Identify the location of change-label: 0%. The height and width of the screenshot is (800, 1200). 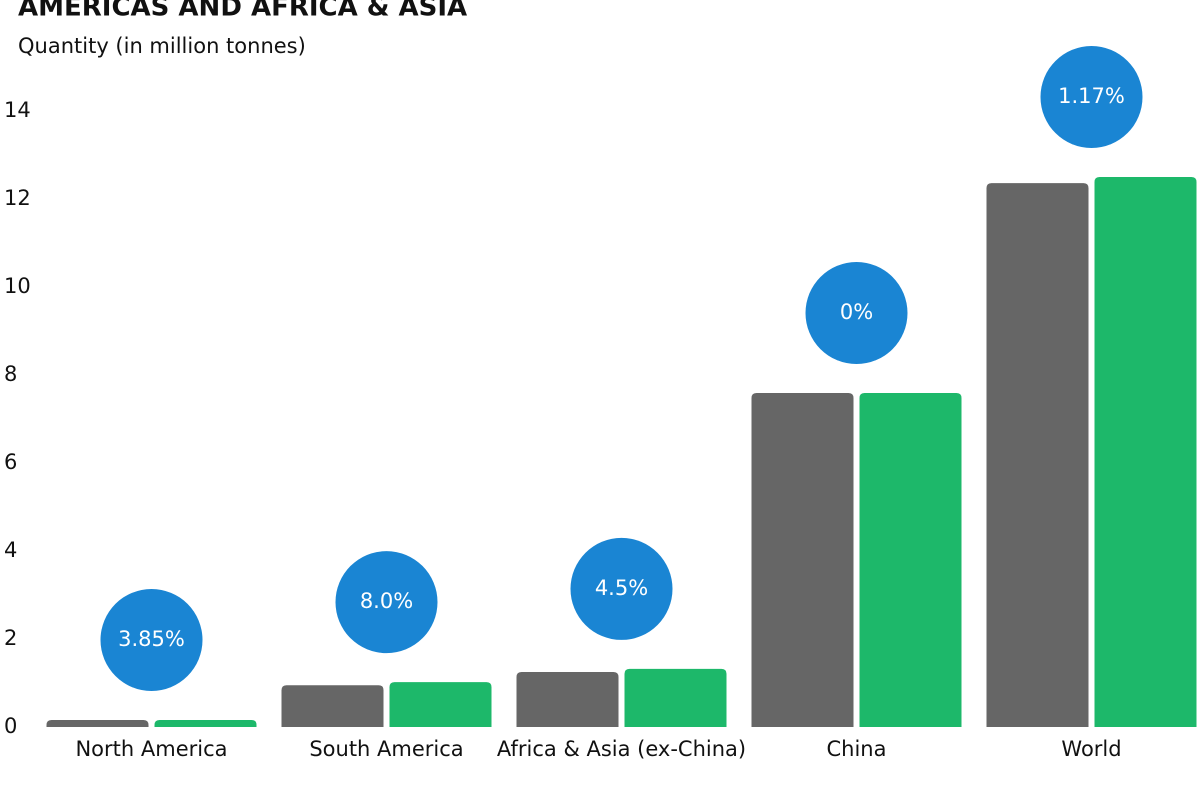
(856, 312).